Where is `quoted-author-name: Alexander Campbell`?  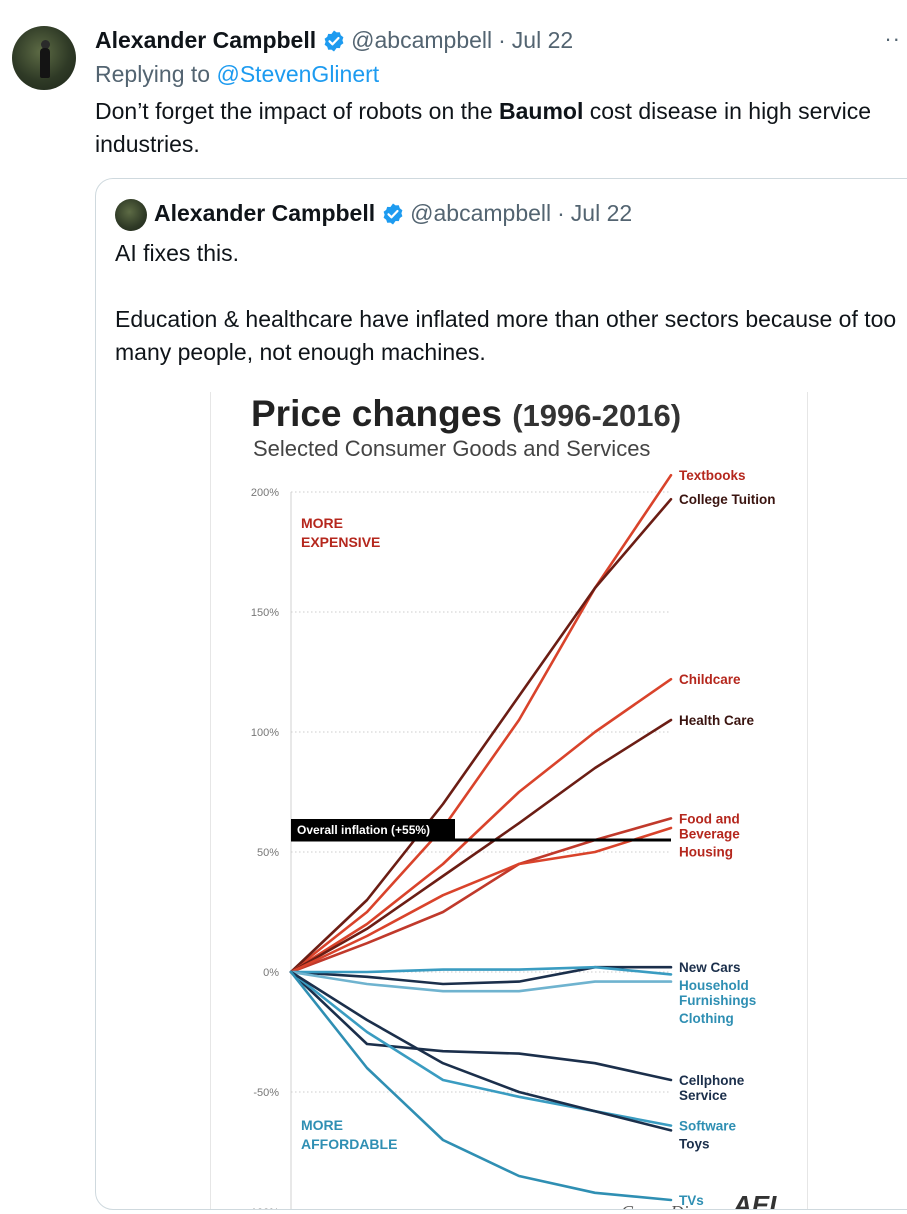 quoted-author-name: Alexander Campbell is located at coordinates (265, 213).